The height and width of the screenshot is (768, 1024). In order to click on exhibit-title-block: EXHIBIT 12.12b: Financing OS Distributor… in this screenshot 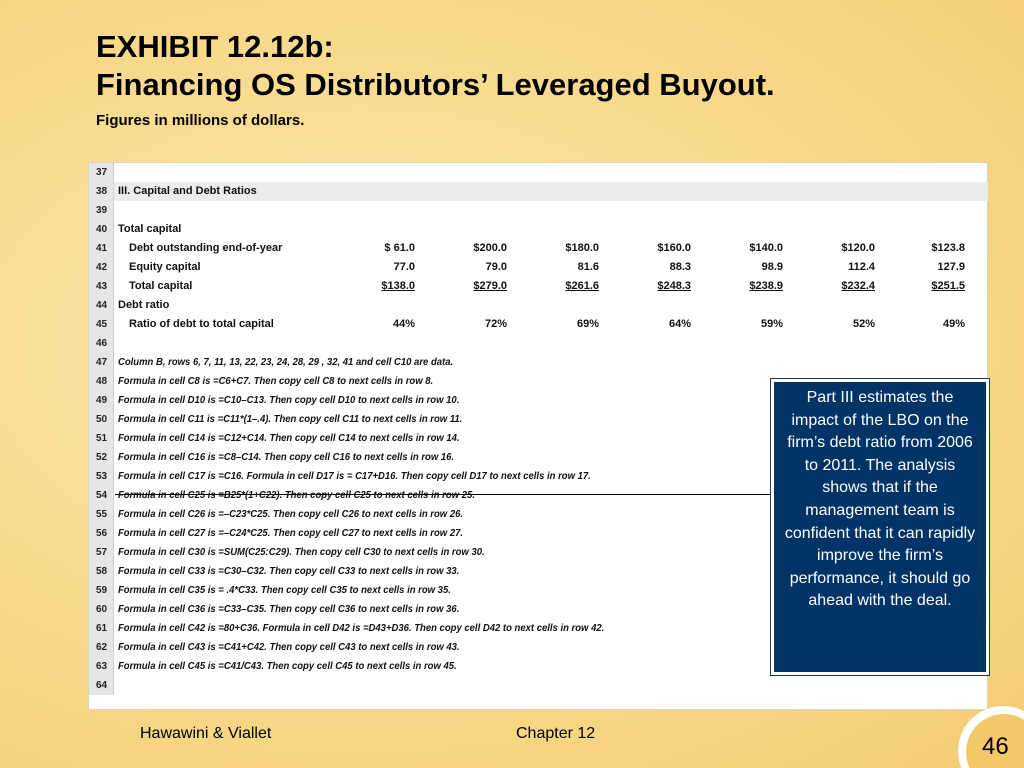, I will do `click(435, 78)`.